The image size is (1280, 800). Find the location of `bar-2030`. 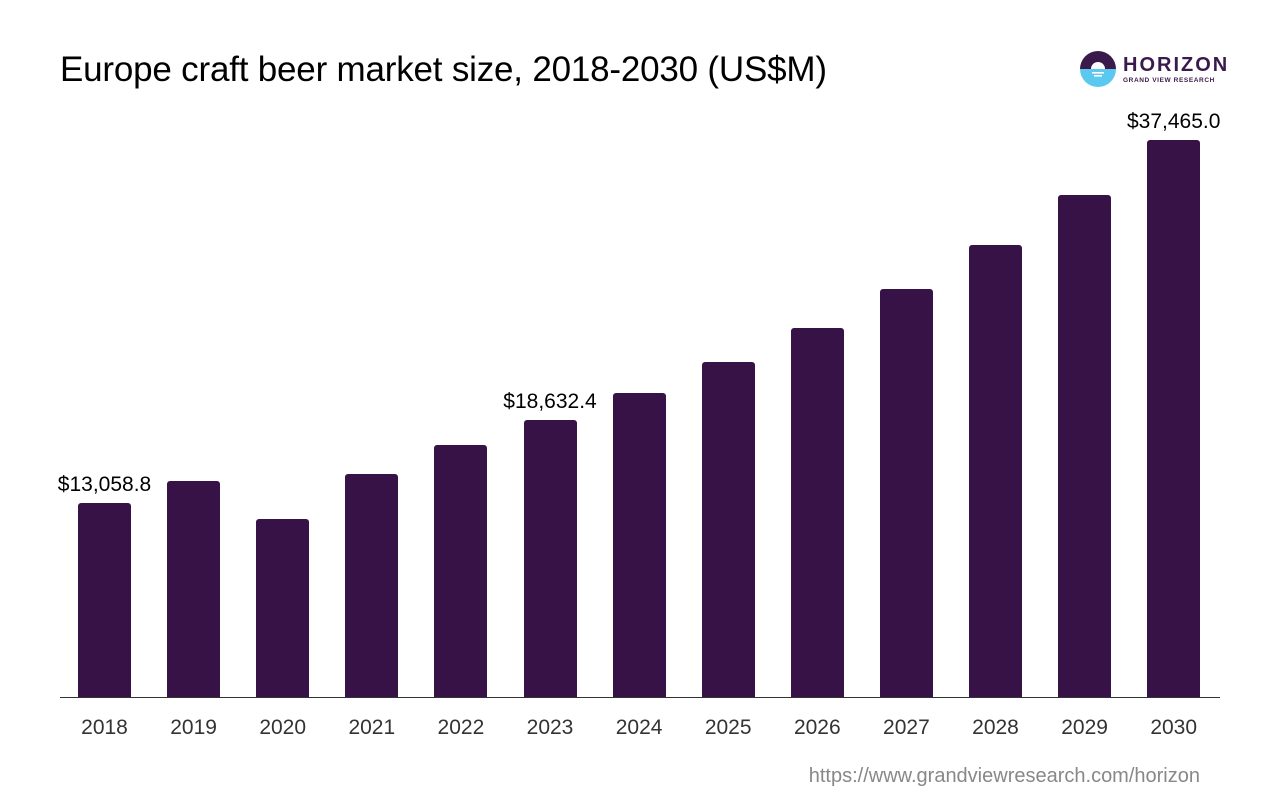

bar-2030 is located at coordinates (1174, 418).